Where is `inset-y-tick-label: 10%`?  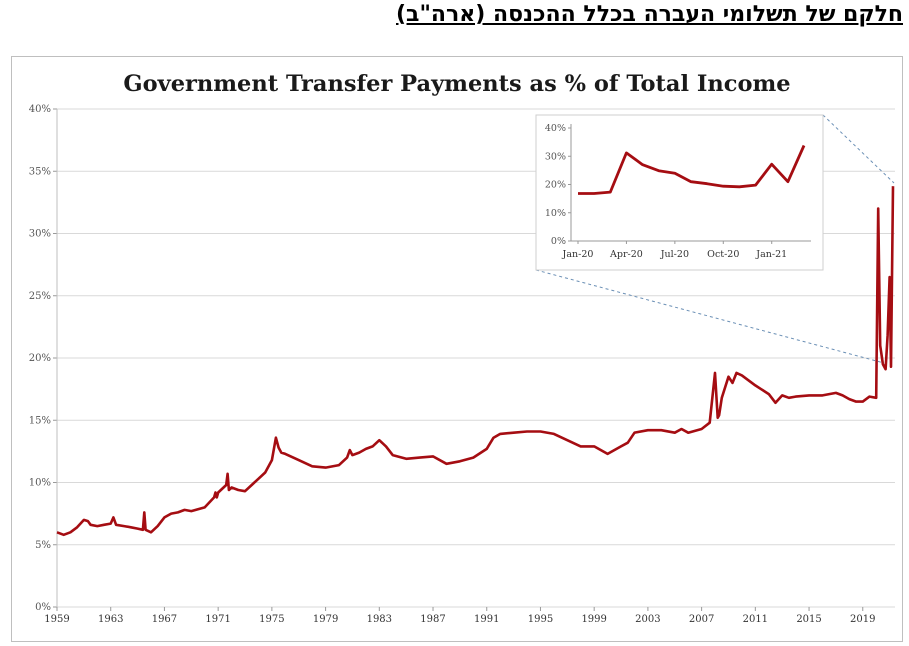 inset-y-tick-label: 10% is located at coordinates (555, 213).